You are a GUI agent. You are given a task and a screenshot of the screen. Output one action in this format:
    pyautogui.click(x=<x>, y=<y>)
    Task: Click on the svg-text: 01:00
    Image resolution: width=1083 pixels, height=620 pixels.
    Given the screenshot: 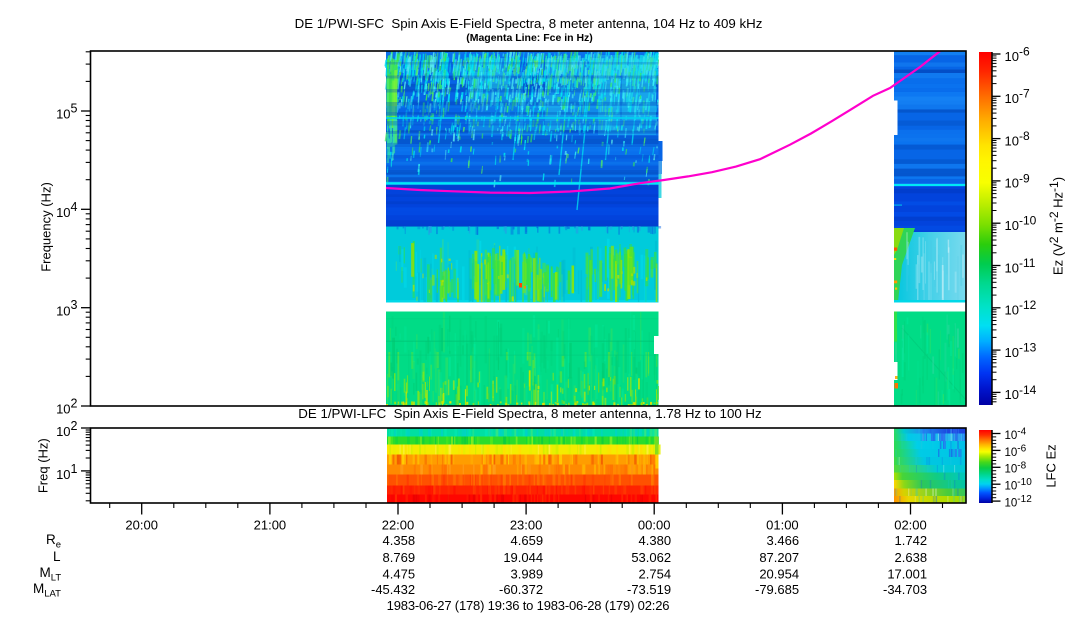 What is the action you would take?
    pyautogui.click(x=782, y=524)
    